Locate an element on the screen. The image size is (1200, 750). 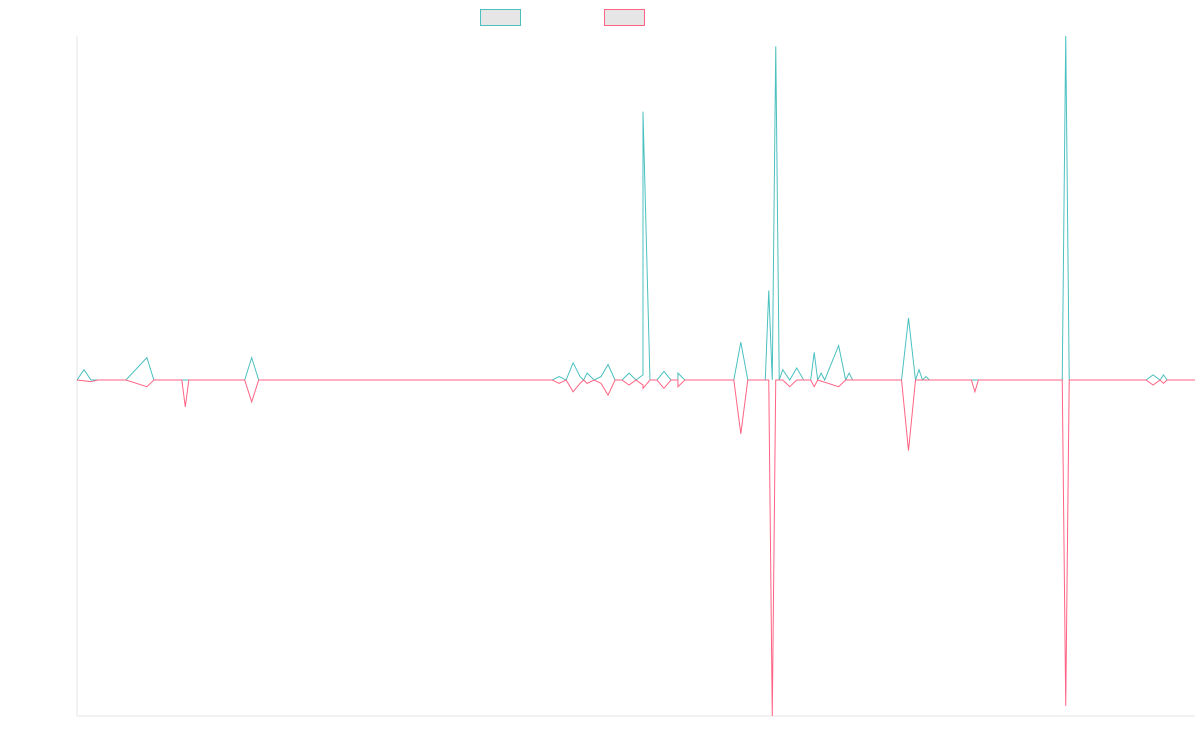
legend is located at coordinates (562, 17).